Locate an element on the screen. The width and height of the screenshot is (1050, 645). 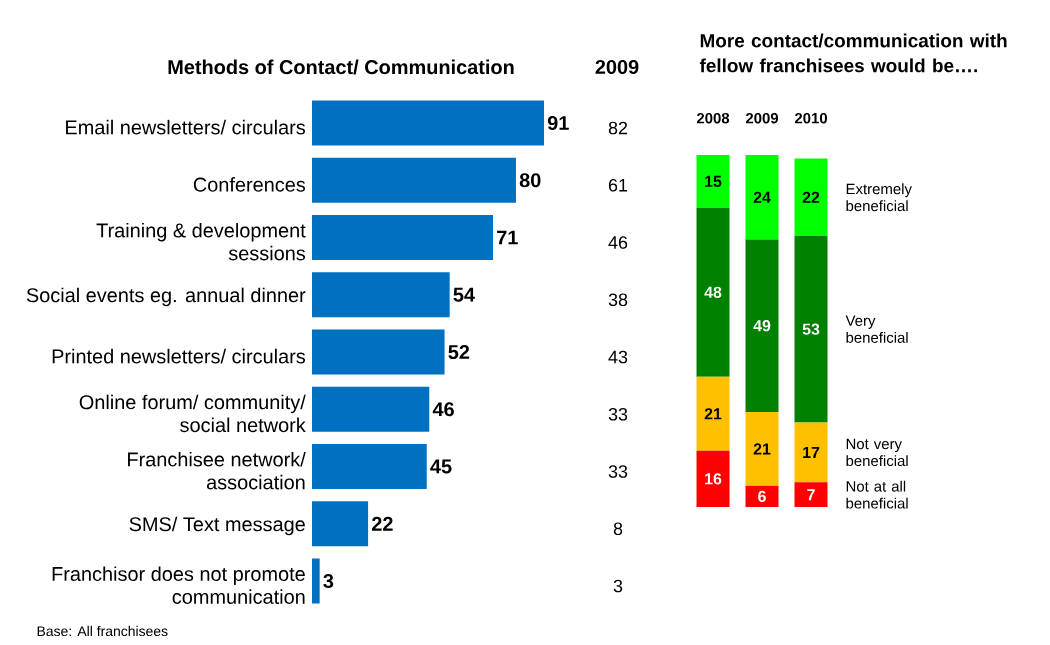
text: 38 is located at coordinates (618, 300).